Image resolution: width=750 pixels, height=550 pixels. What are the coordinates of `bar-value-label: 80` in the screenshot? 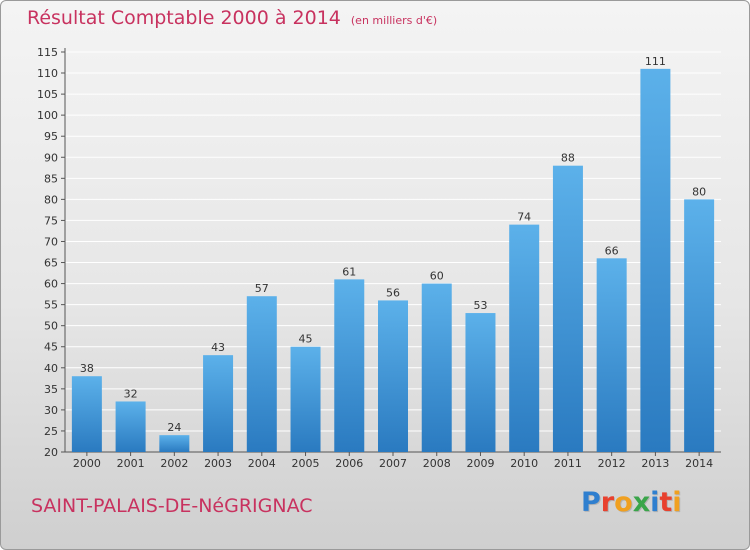 It's located at (699, 191).